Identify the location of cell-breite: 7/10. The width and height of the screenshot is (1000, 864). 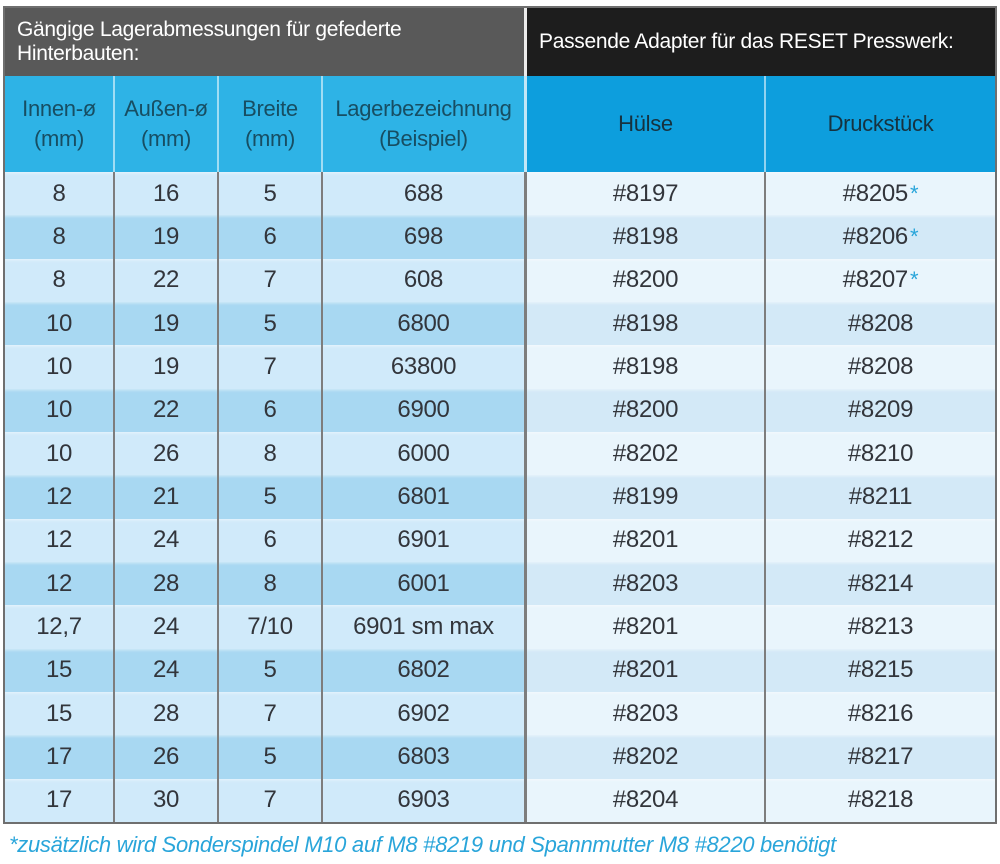
(269, 627).